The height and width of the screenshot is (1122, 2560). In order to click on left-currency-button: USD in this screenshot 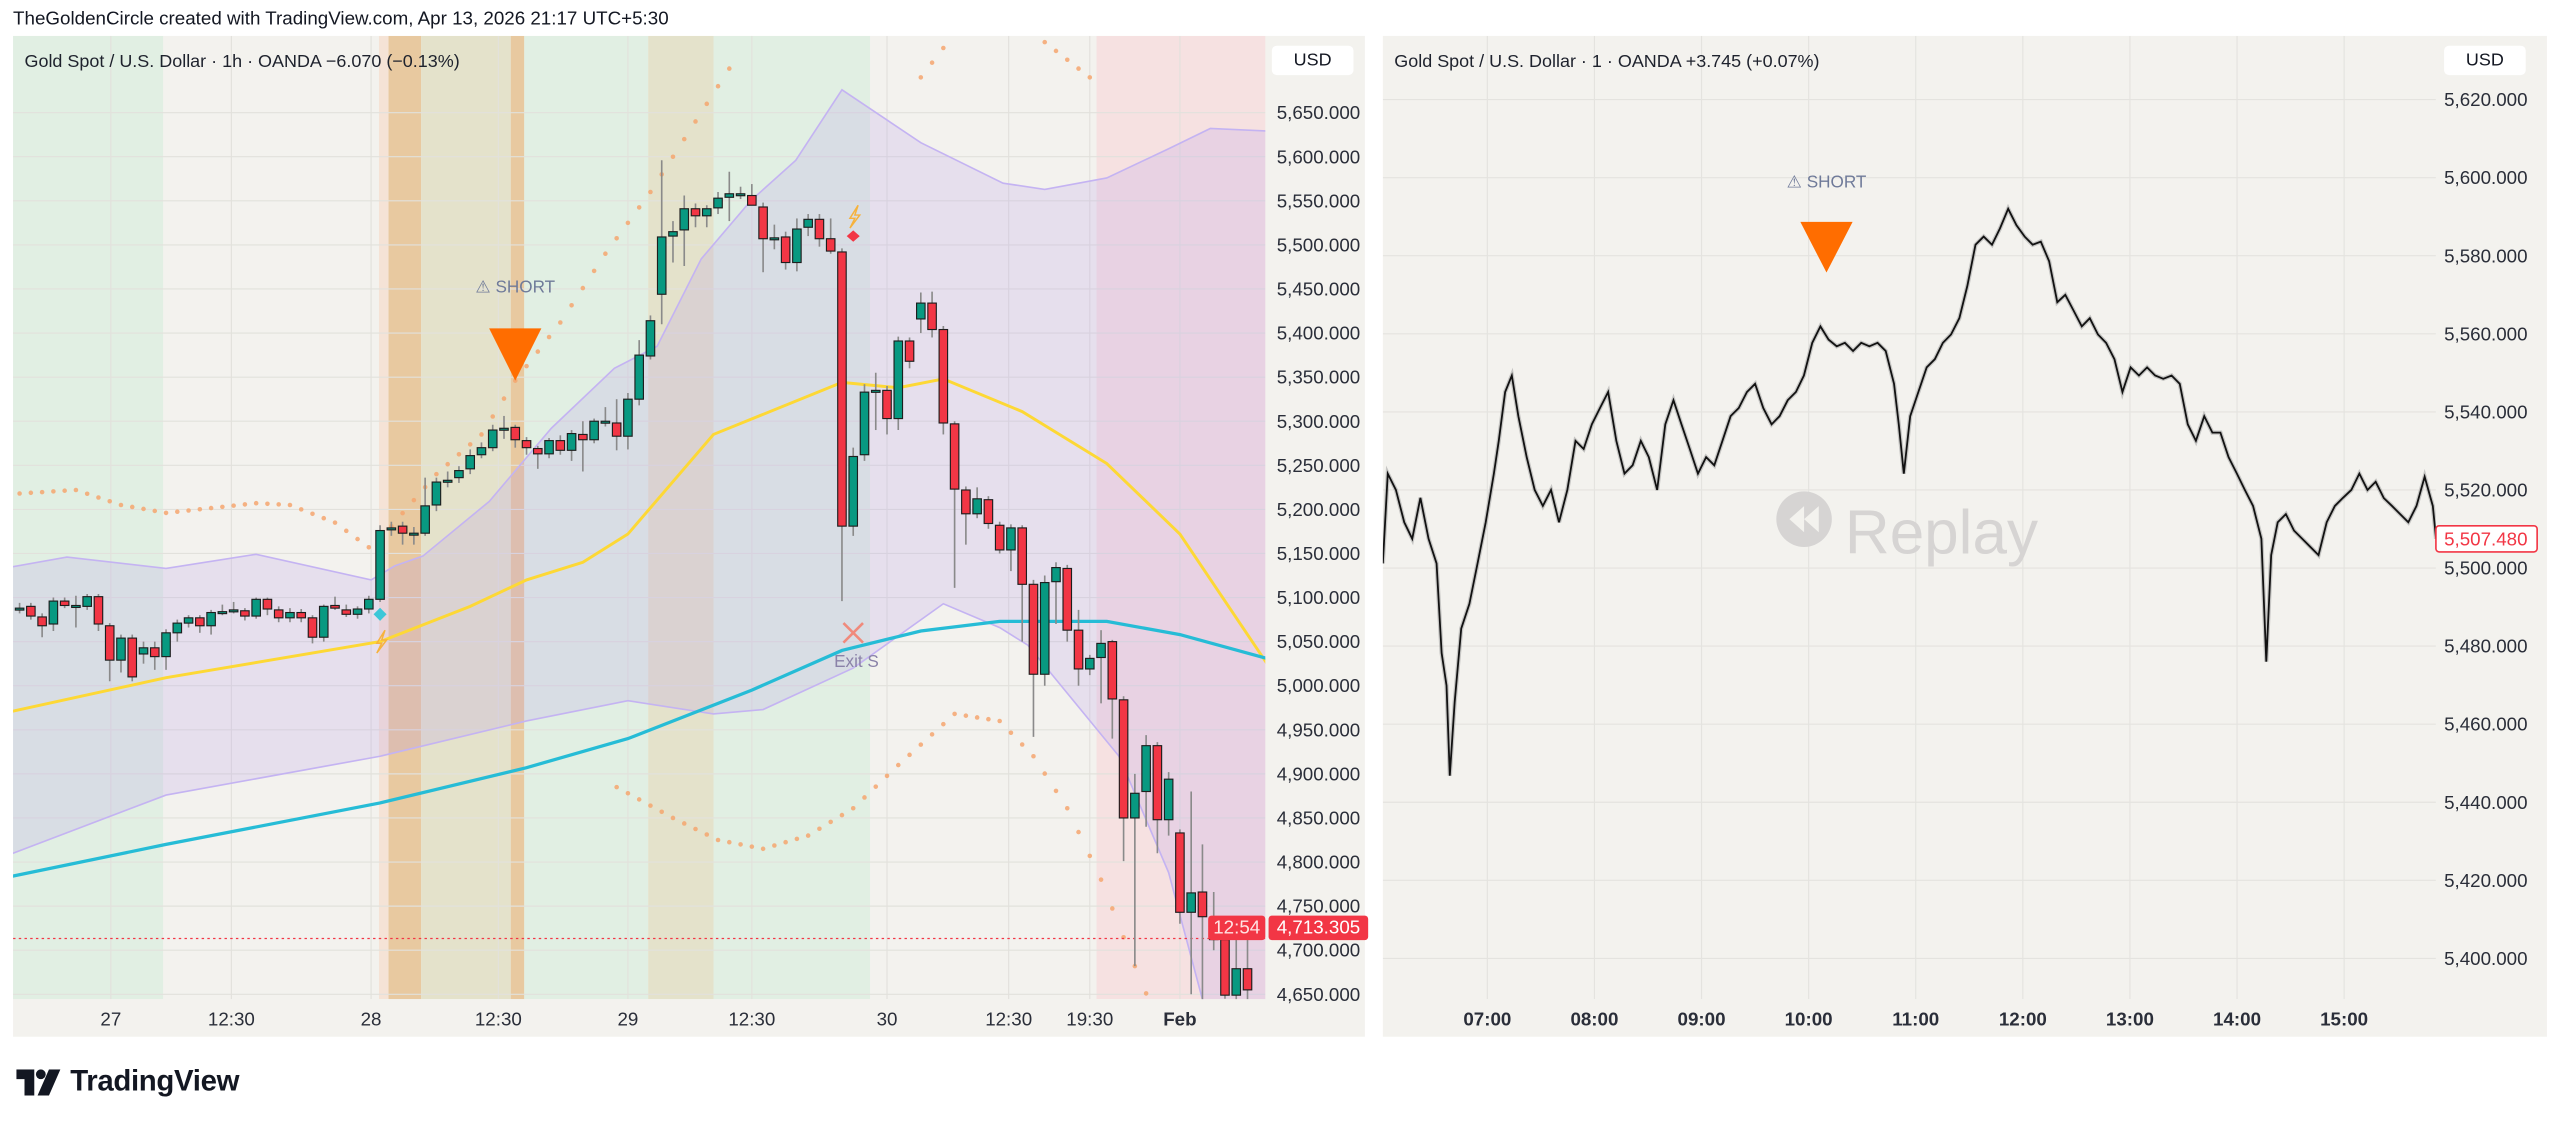, I will do `click(1312, 60)`.